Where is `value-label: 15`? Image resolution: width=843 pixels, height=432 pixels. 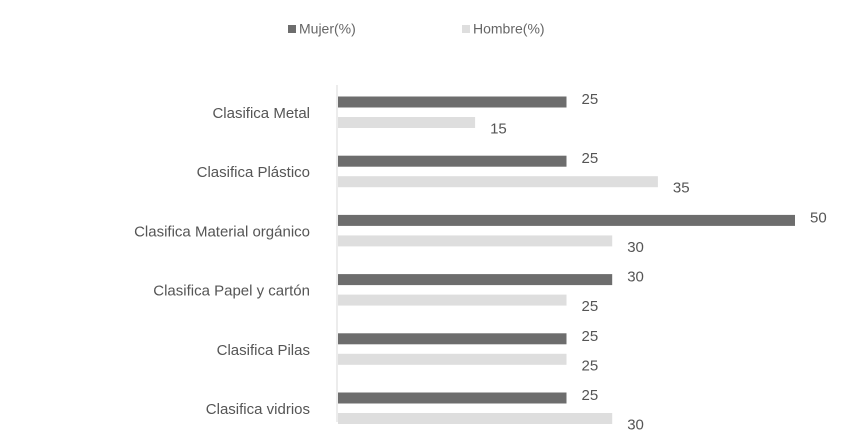
value-label: 15 is located at coordinates (498, 128).